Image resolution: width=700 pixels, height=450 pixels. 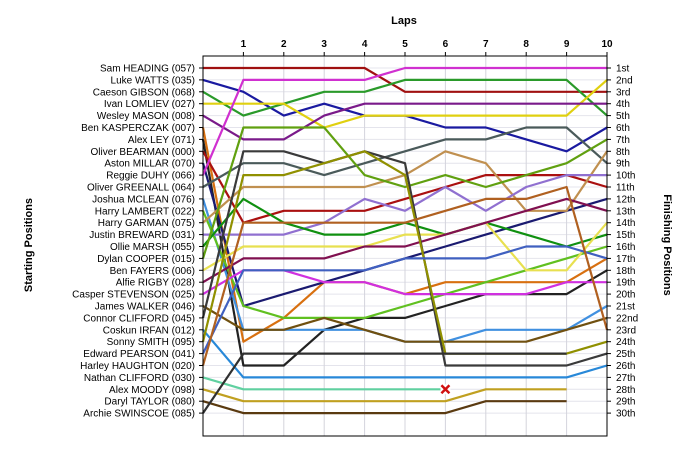 What do you see at coordinates (161, 140) in the screenshot?
I see `starting-position-label: Alex LEY (071)` at bounding box center [161, 140].